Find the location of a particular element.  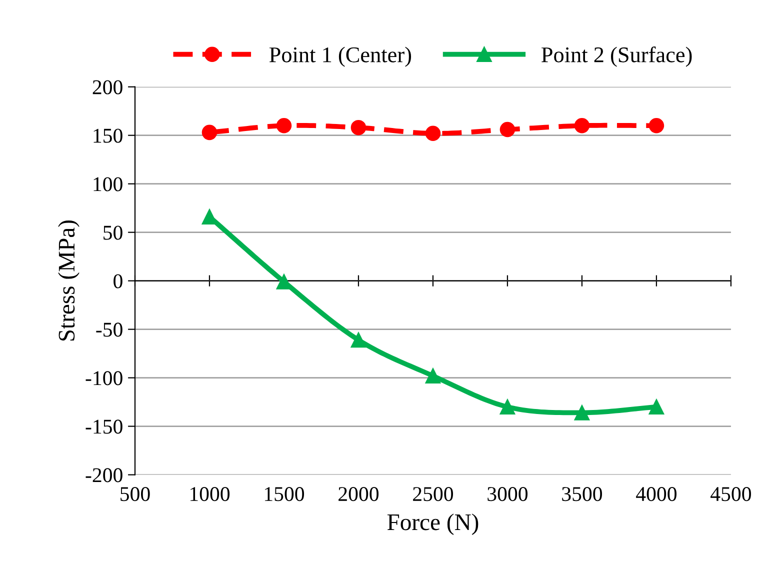

y-tick-label: -50 is located at coordinates (109, 329).